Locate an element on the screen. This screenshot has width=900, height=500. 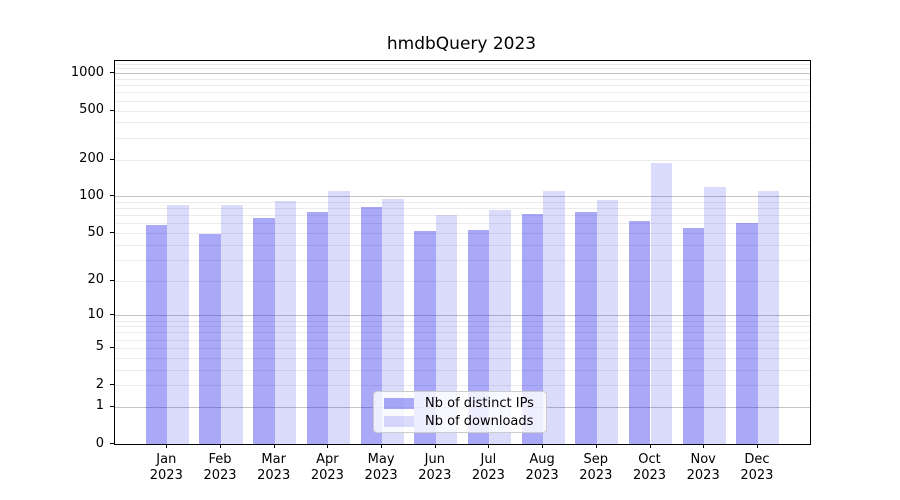
legend-row: Nb of distinct IPs is located at coordinates (461, 403).